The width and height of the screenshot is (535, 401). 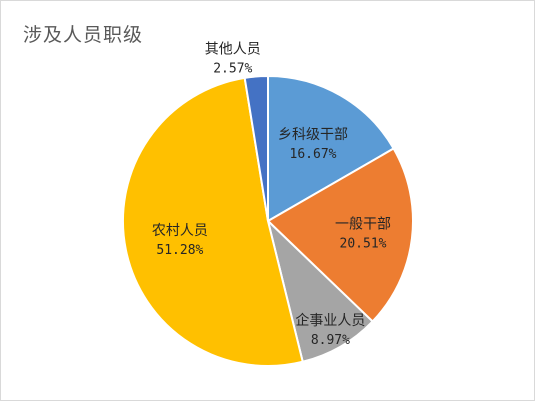 I want to click on pie-label-3: 企事业人员 8.97%, so click(x=330, y=330).